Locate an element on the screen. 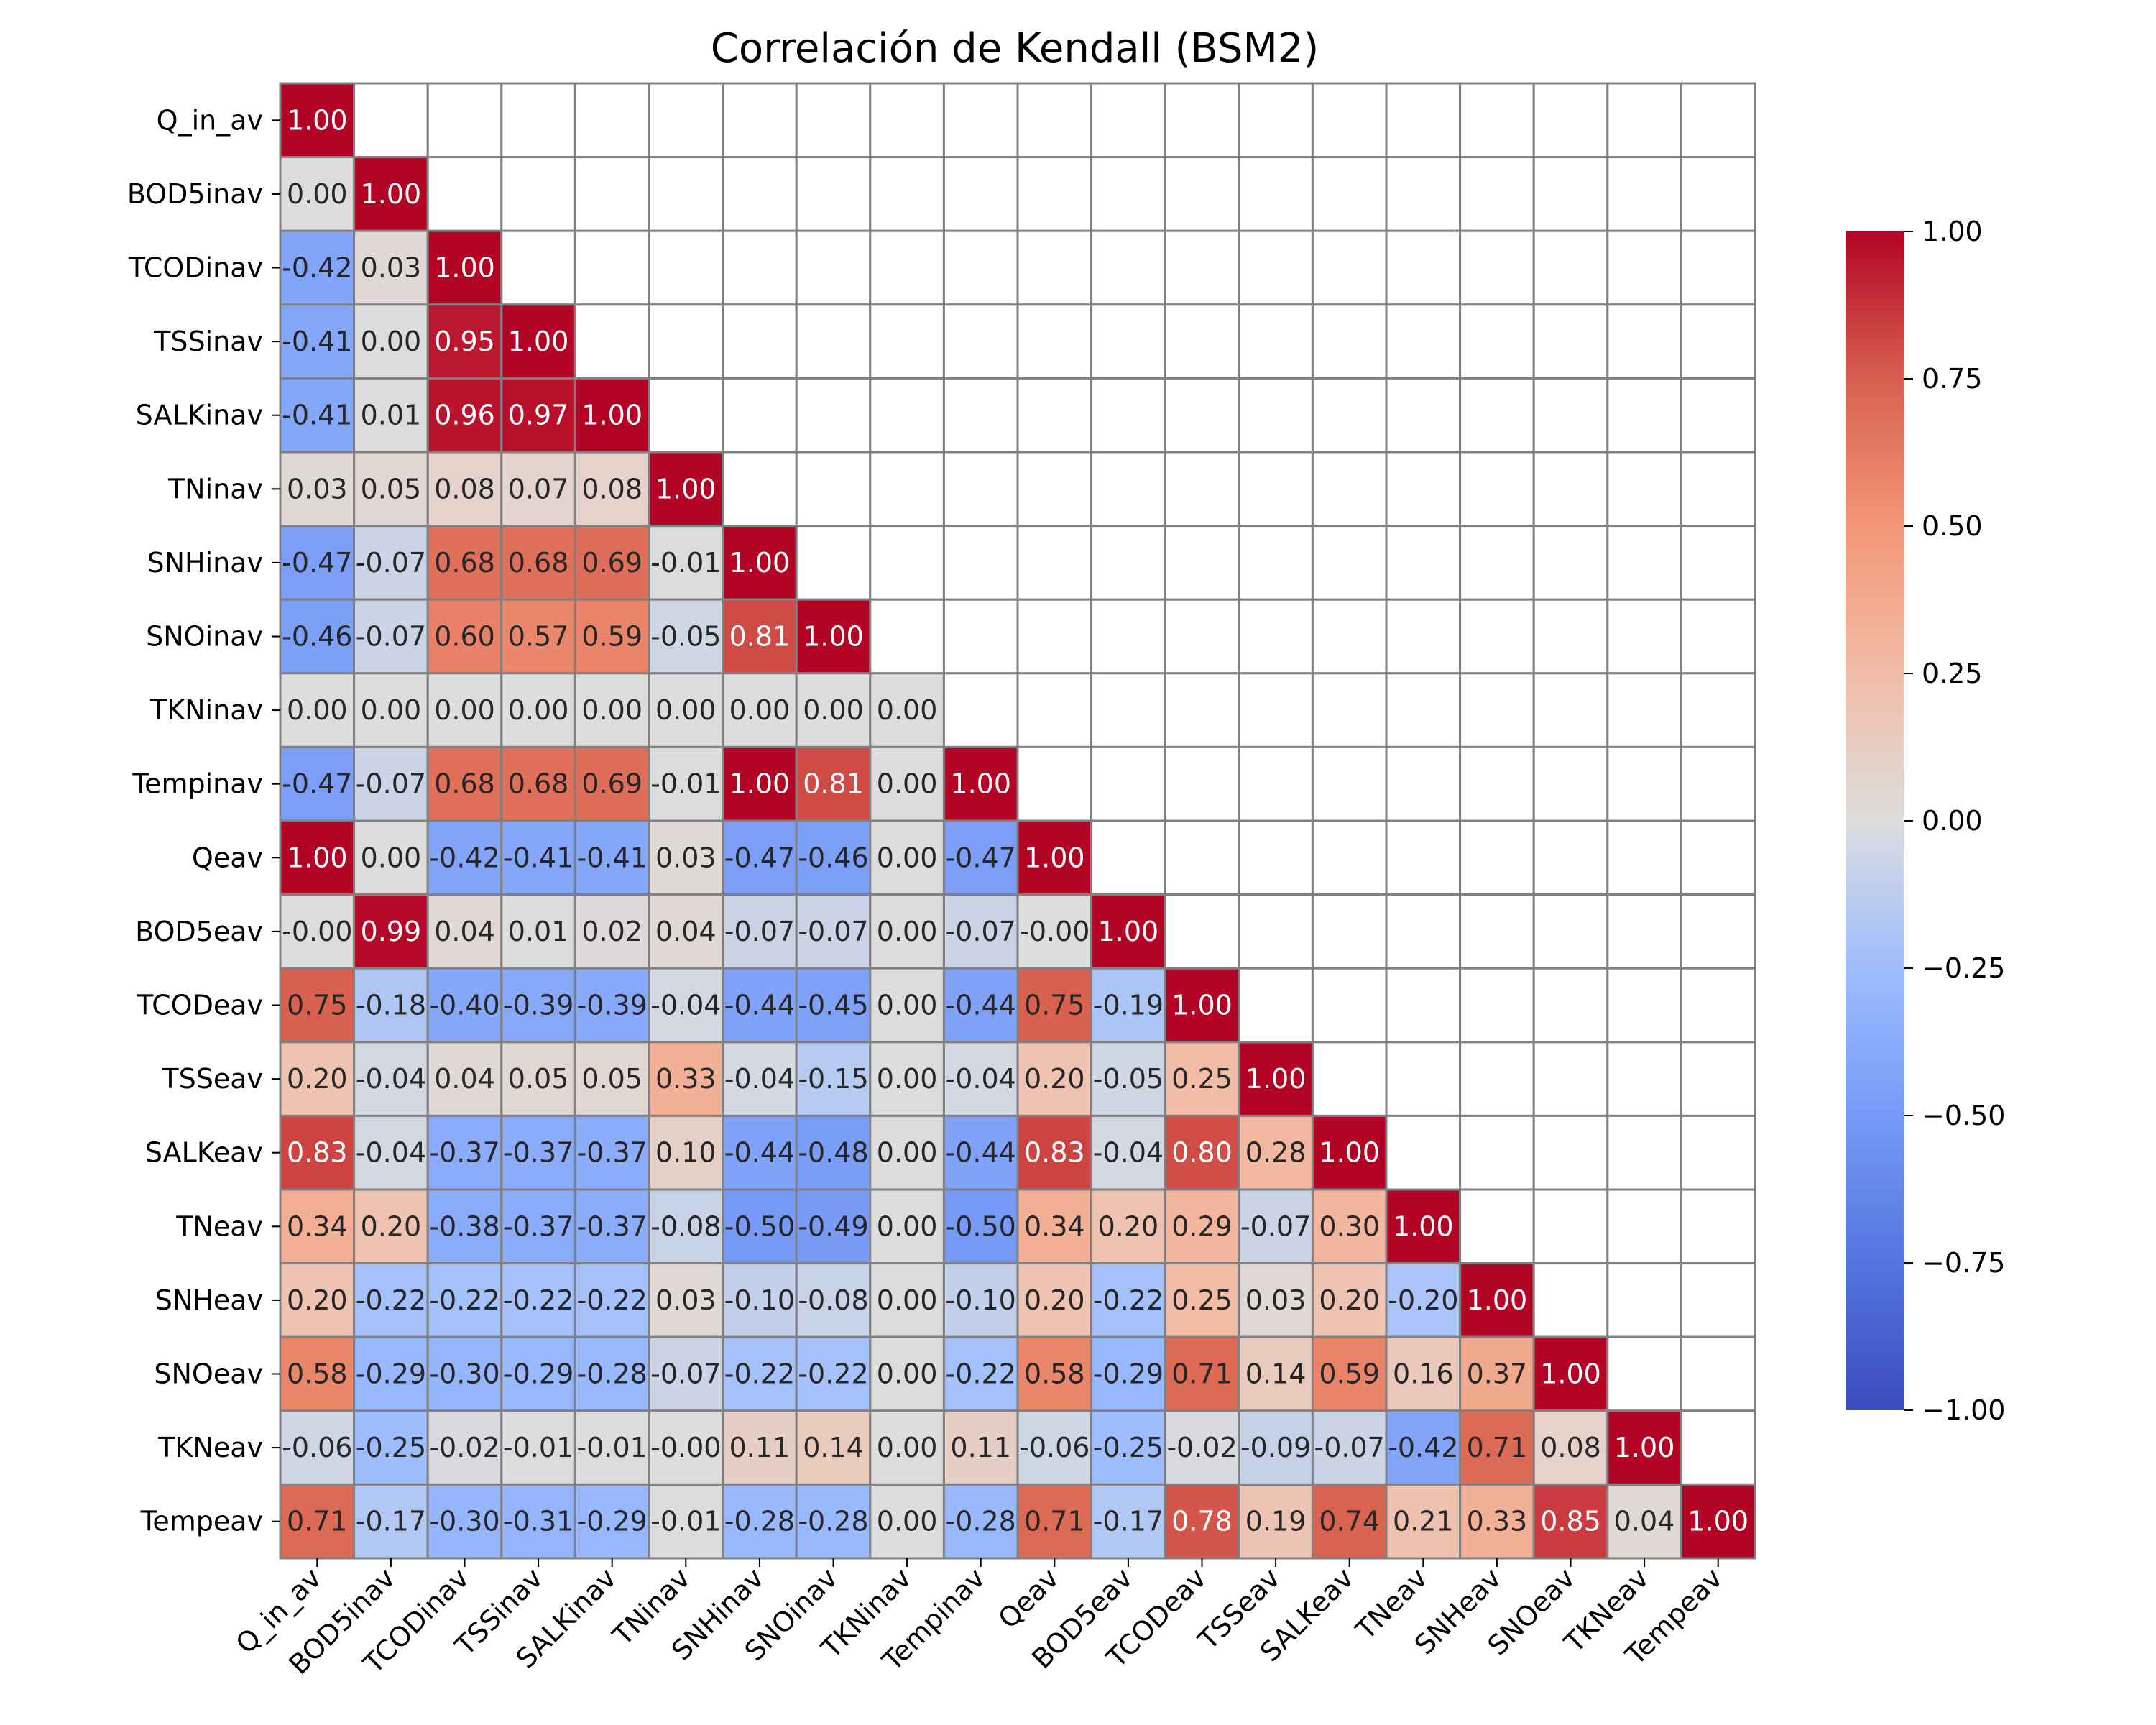  cell-value-label: 0.37 is located at coordinates (1498, 1374).